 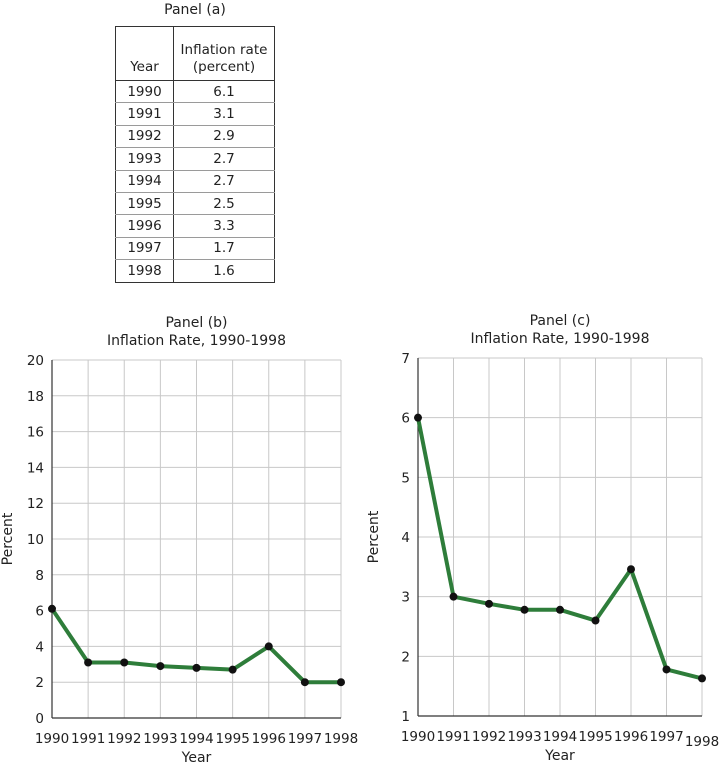 What do you see at coordinates (453, 737) in the screenshot?
I see `panel-c-x-tick-label: 1991` at bounding box center [453, 737].